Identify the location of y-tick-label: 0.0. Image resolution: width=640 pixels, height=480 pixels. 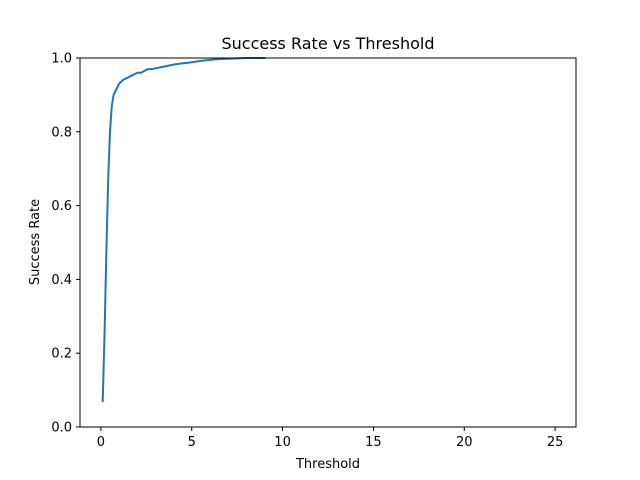
(61, 428).